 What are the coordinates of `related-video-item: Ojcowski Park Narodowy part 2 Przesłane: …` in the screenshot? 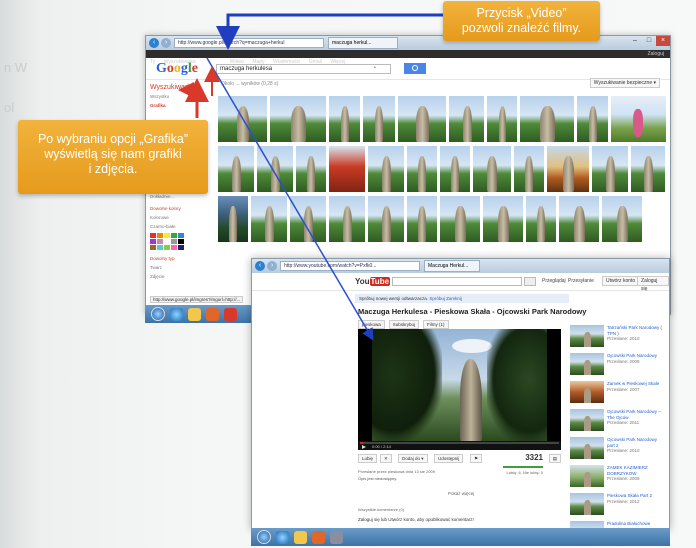 It's located at (618, 449).